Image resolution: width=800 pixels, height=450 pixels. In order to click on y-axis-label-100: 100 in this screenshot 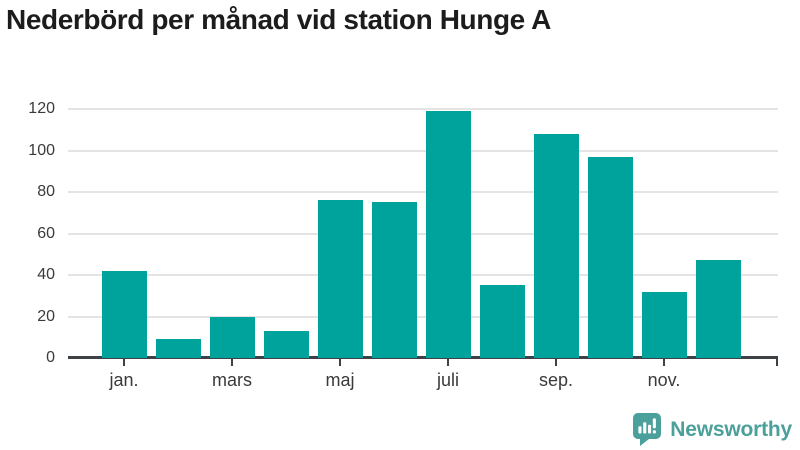, I will do `click(41, 150)`.